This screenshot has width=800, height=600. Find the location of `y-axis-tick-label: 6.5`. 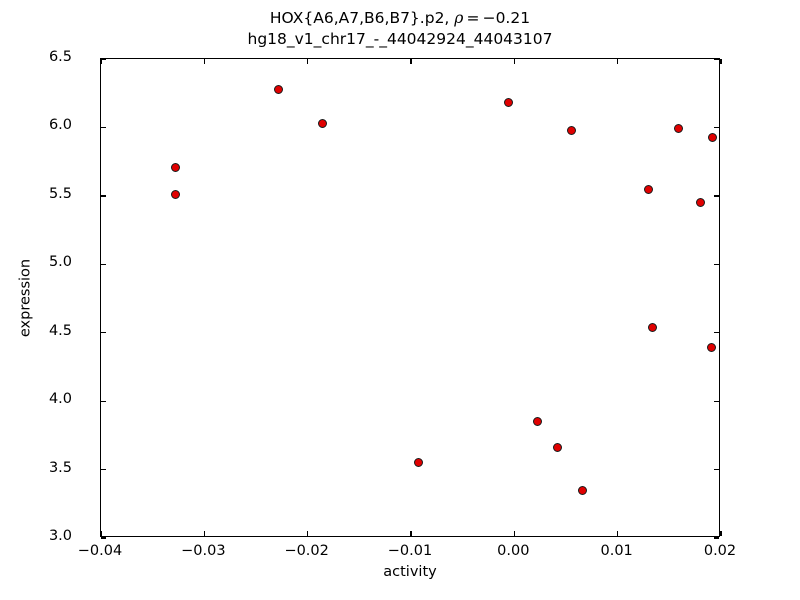

y-axis-tick-label: 6.5 is located at coordinates (60, 57).